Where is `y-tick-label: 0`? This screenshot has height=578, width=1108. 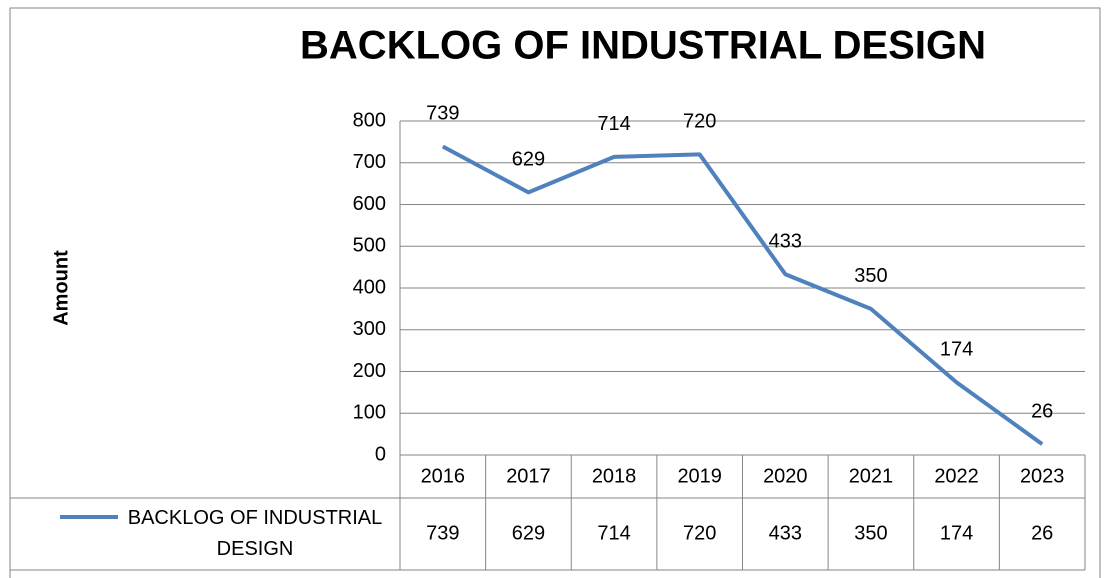
y-tick-label: 0 is located at coordinates (380, 454).